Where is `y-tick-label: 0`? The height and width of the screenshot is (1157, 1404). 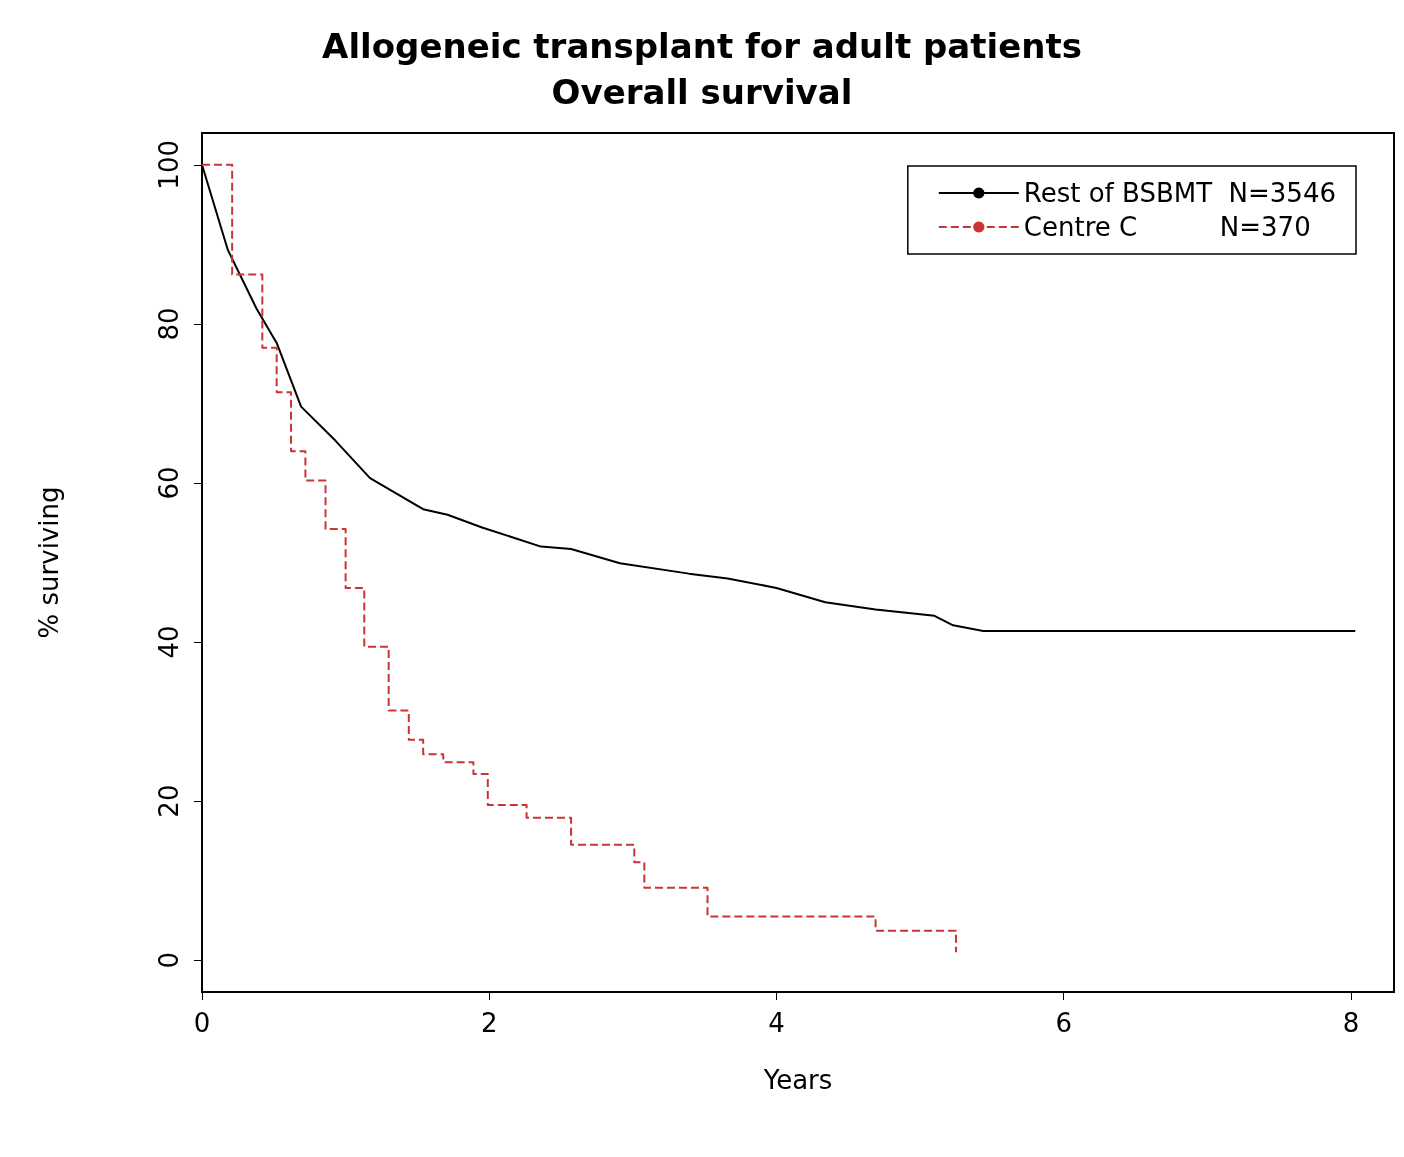
y-tick-label: 0 is located at coordinates (169, 960).